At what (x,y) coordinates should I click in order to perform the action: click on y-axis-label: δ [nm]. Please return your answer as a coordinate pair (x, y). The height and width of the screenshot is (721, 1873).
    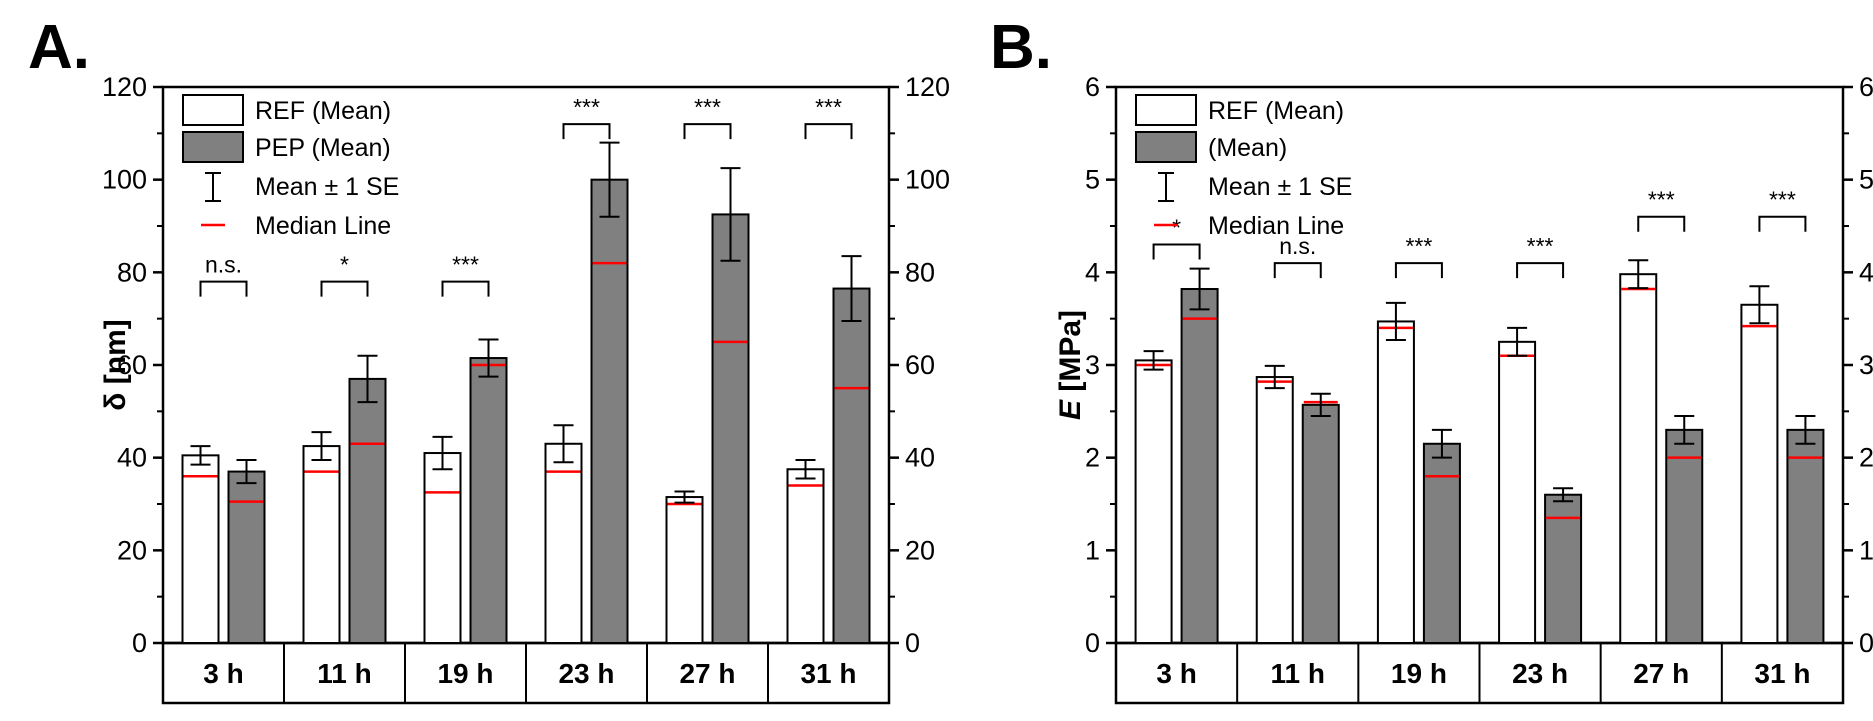
    Looking at the image, I should click on (115, 365).